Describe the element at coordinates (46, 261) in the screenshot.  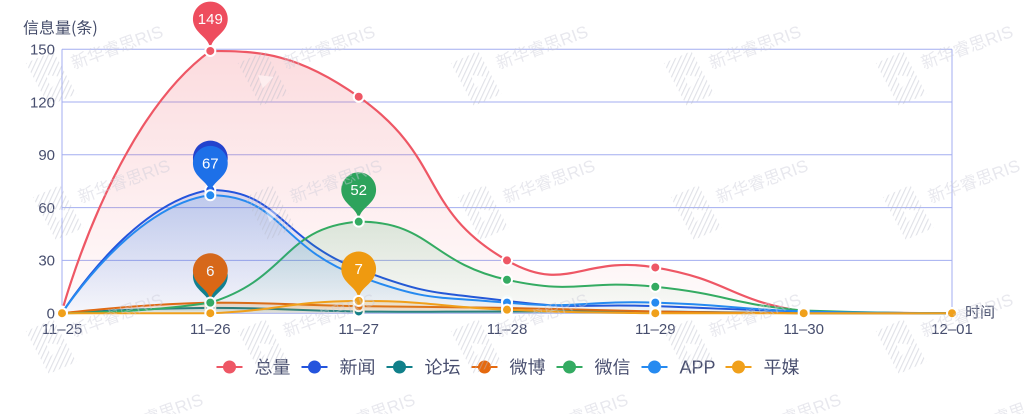
I see `svg-text: 30` at that location.